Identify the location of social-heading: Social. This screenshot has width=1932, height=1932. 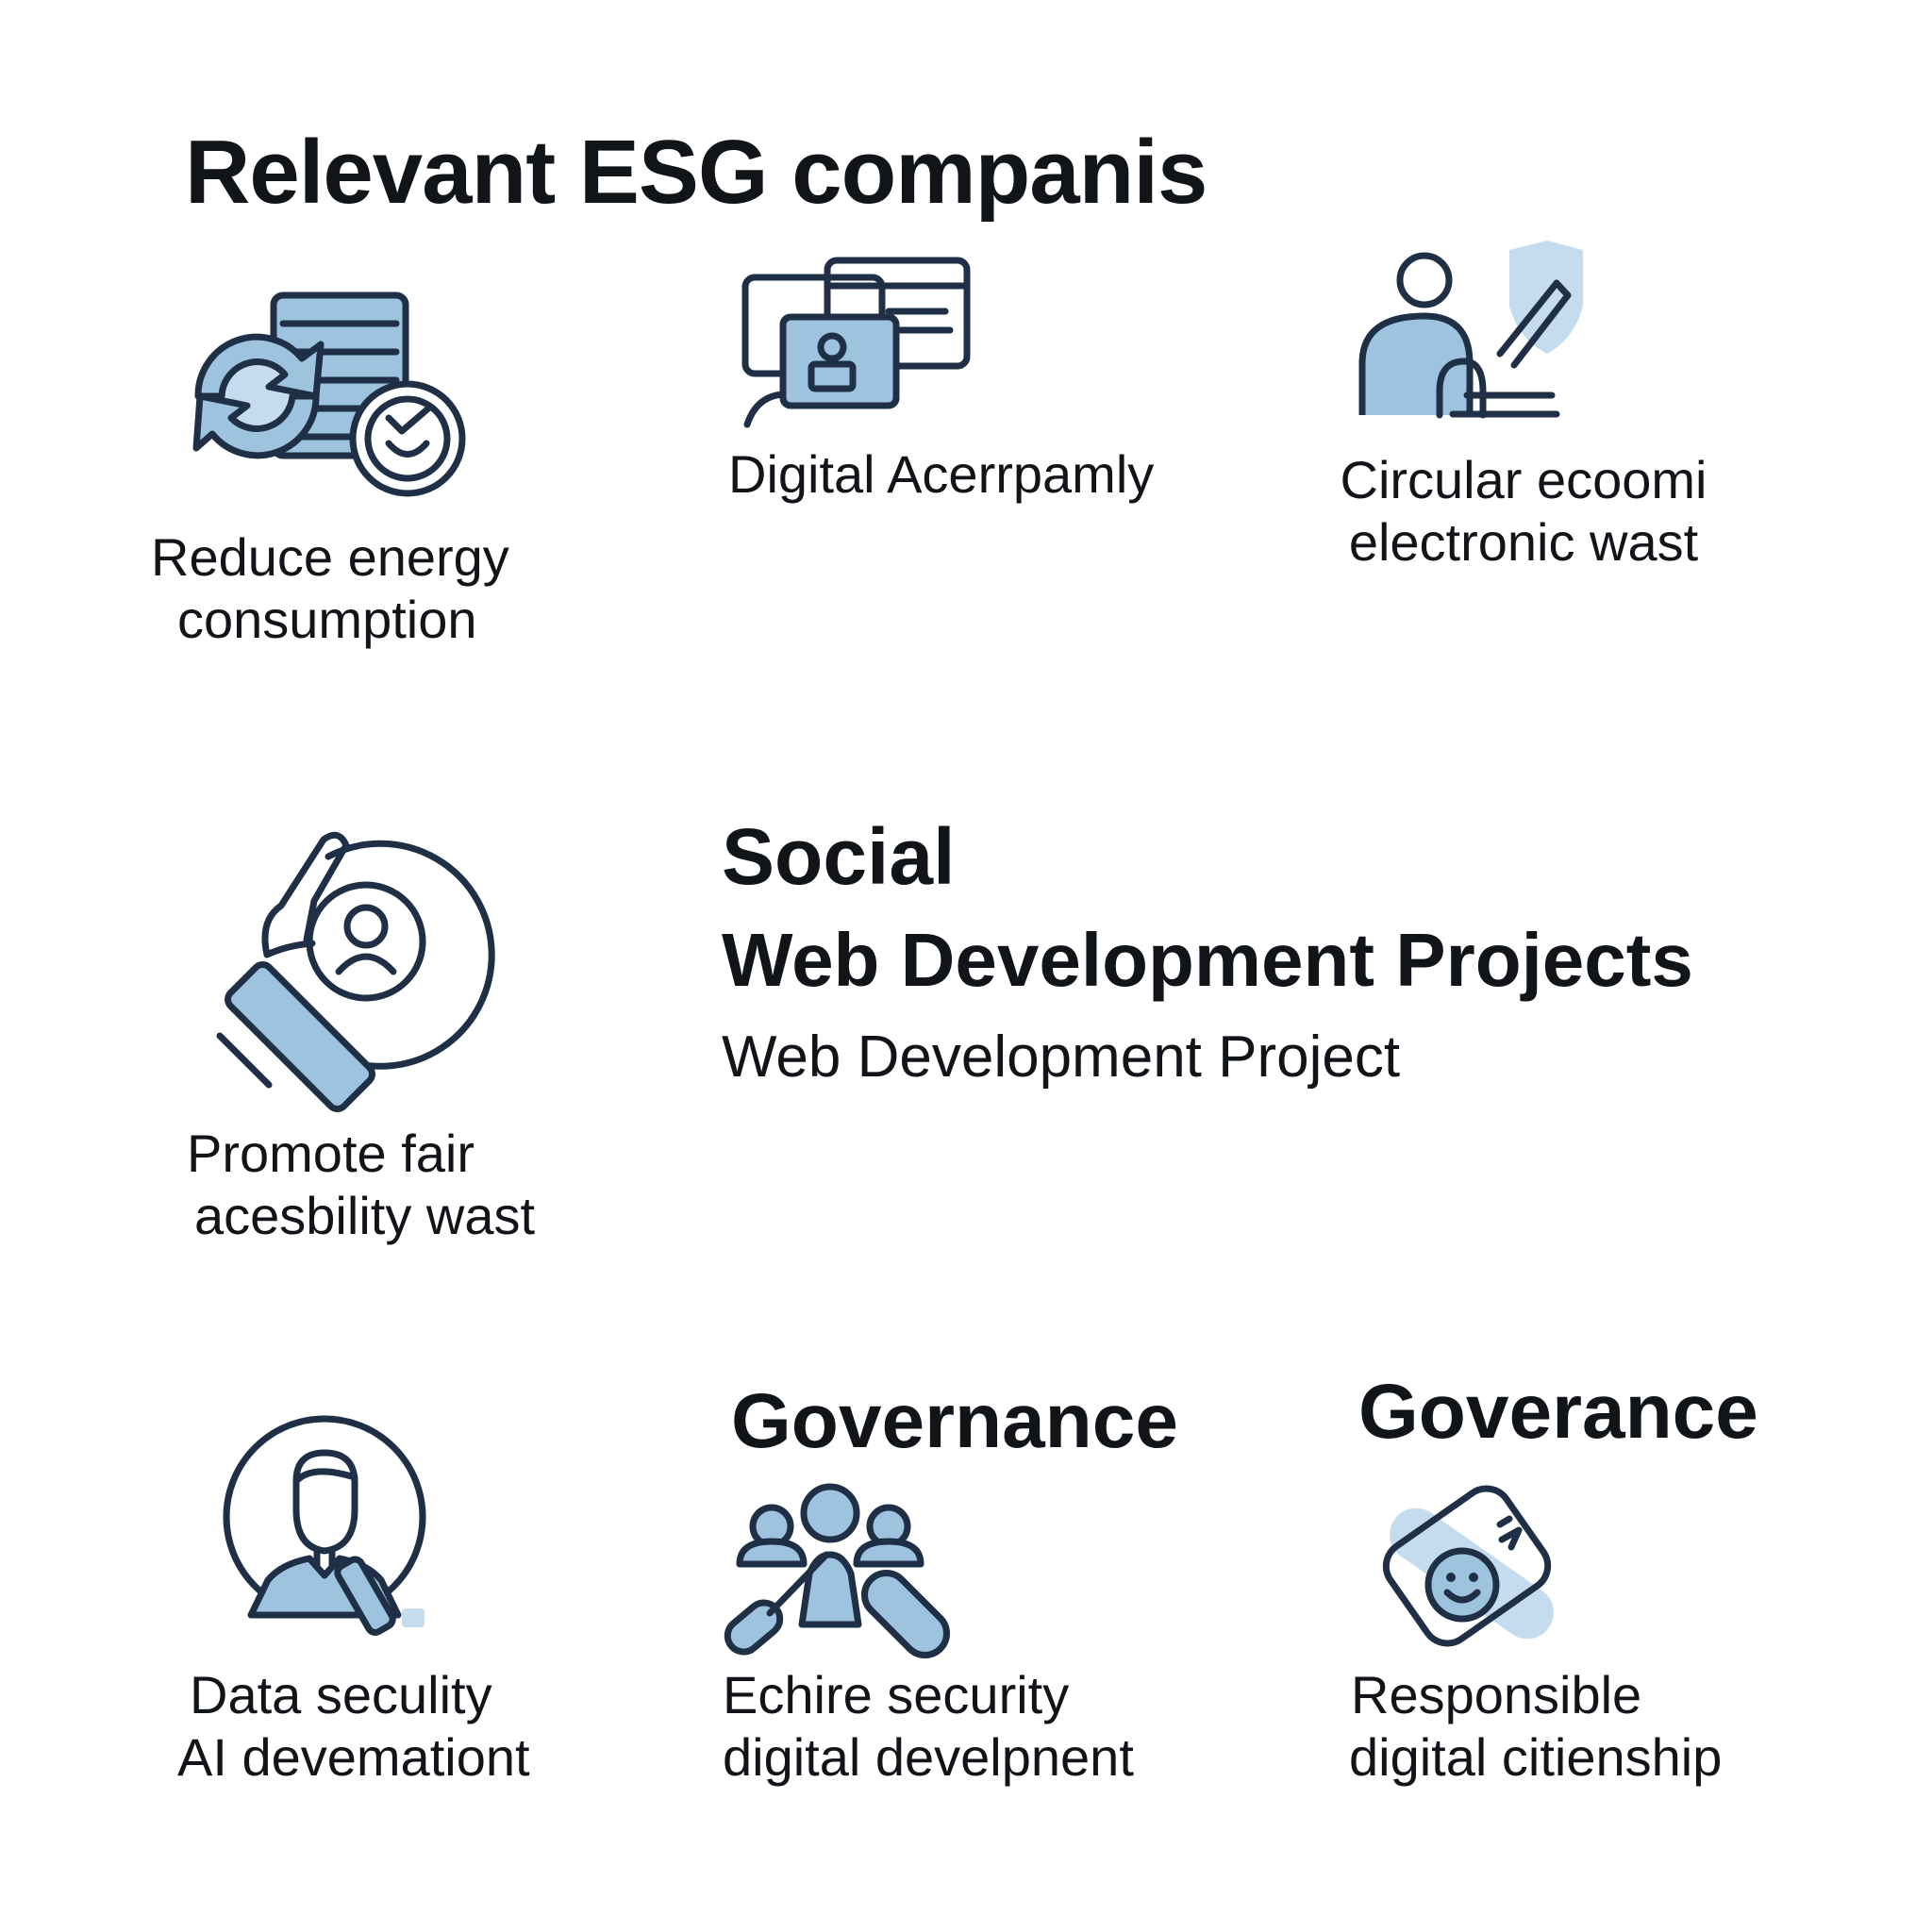
(839, 856).